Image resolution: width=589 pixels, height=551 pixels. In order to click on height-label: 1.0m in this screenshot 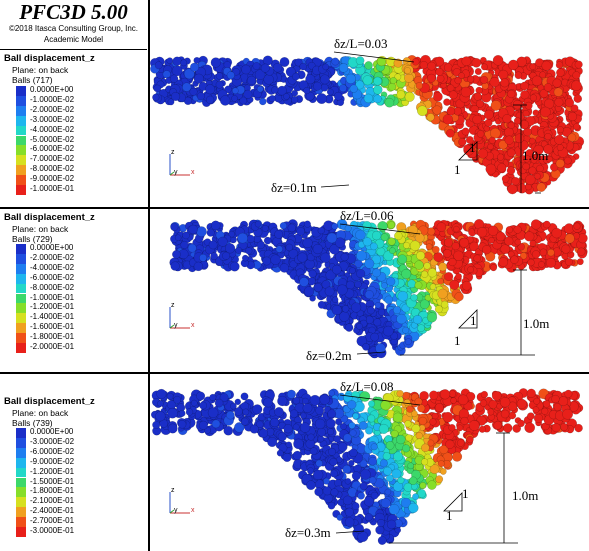, I will do `click(525, 495)`.